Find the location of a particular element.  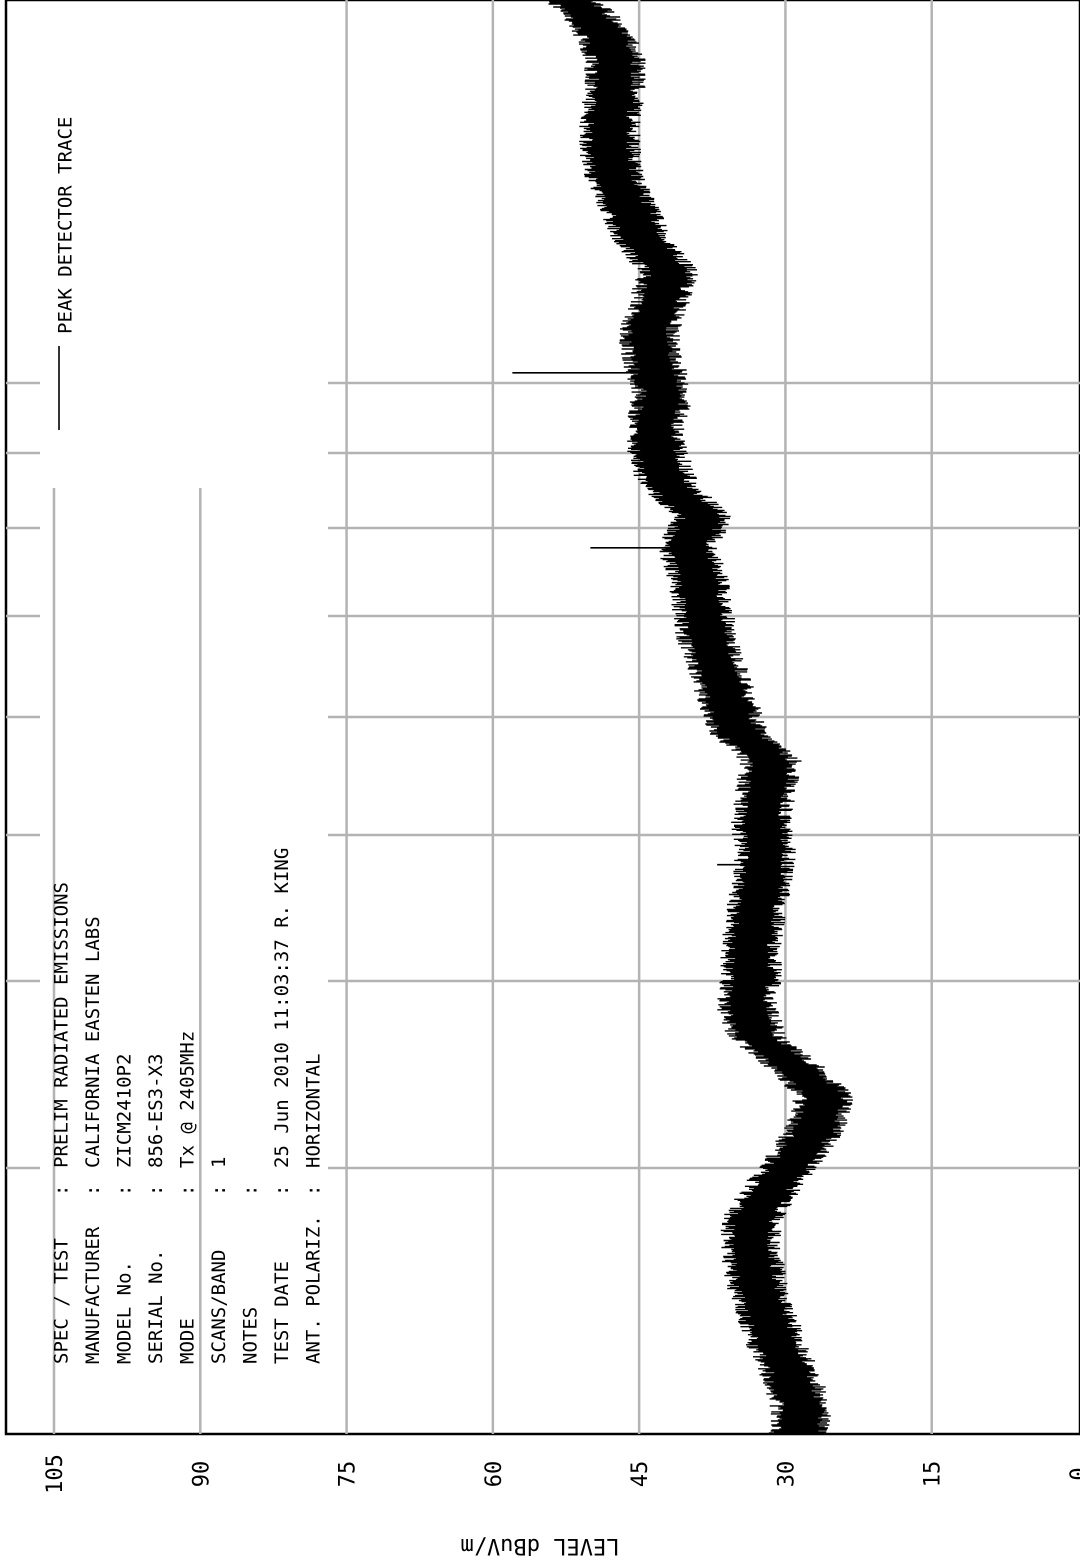

y-tick-label: 60 is located at coordinates (494, 1474).